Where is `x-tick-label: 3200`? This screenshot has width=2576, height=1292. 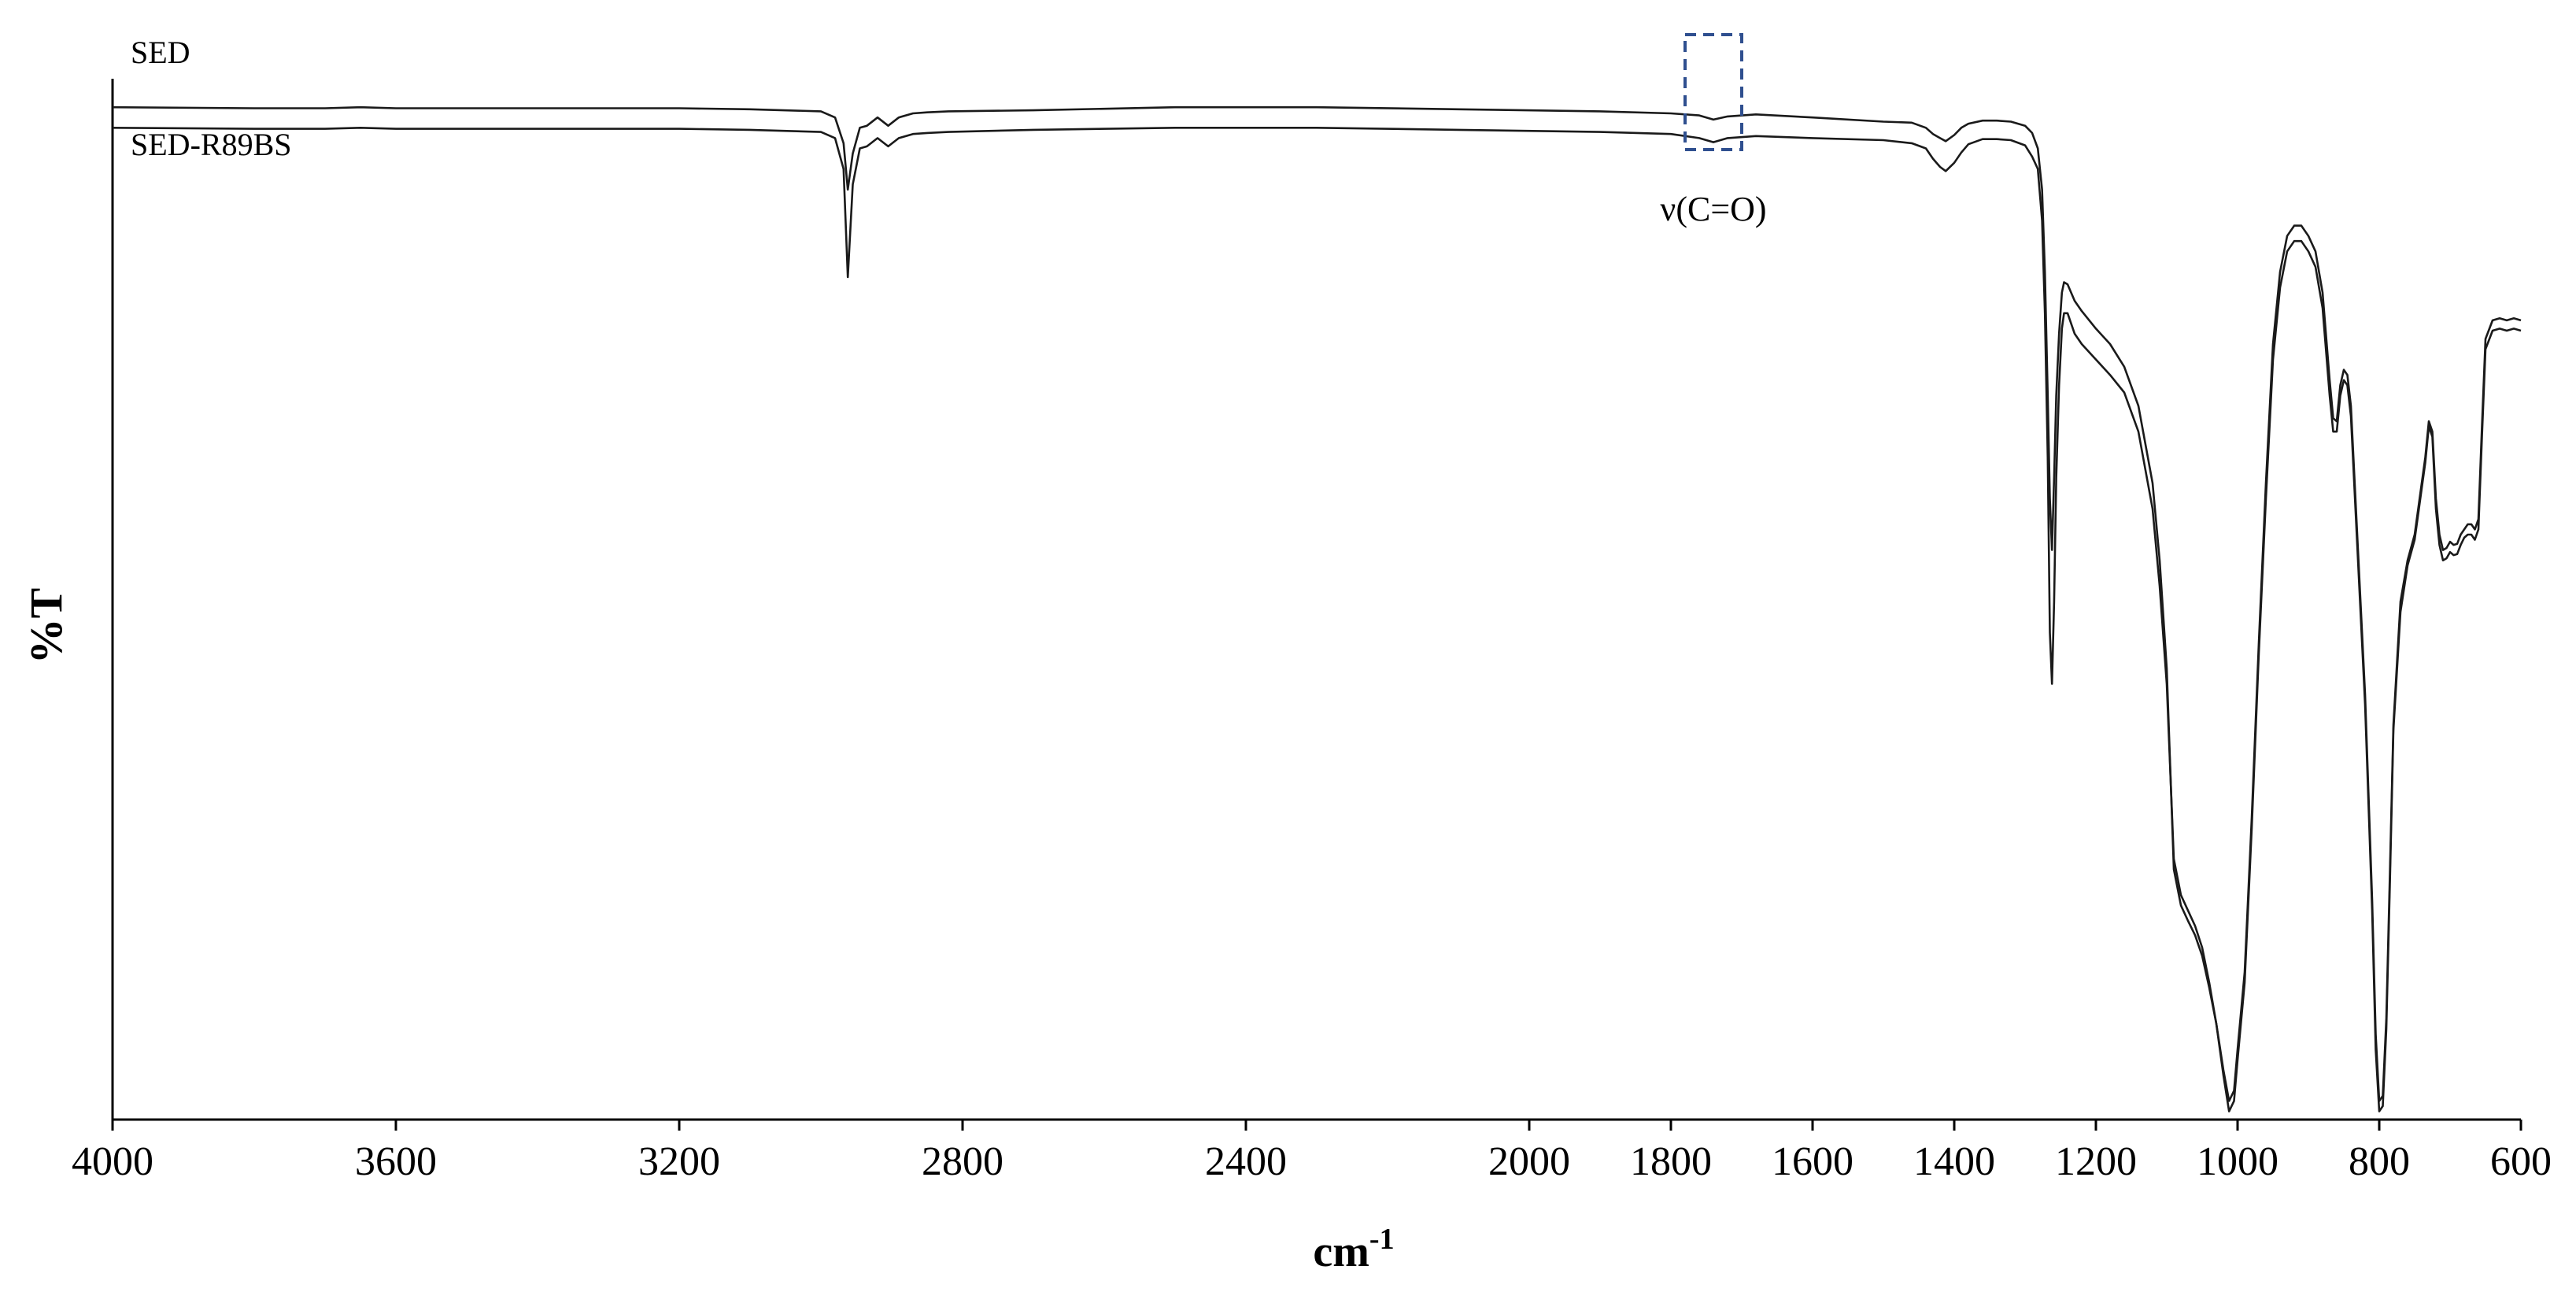
x-tick-label: 3200 is located at coordinates (679, 1161).